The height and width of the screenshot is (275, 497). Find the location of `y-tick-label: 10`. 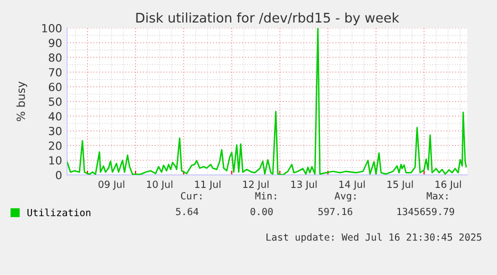

y-tick-label: 10 is located at coordinates (55, 160).